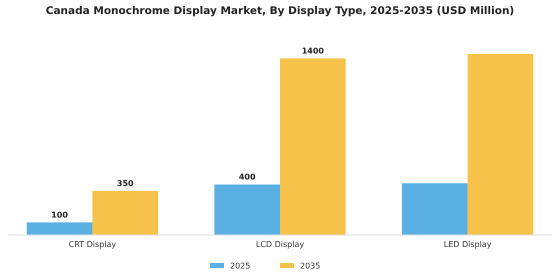 The image size is (560, 280). What do you see at coordinates (310, 266) in the screenshot?
I see `legend-label: 2035` at bounding box center [310, 266].